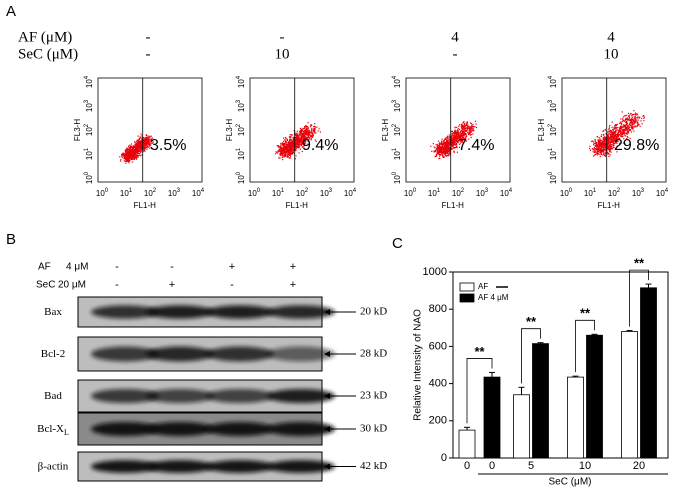  Describe the element at coordinates (350, 193) in the screenshot. I see `x-tick-label: 104` at that location.